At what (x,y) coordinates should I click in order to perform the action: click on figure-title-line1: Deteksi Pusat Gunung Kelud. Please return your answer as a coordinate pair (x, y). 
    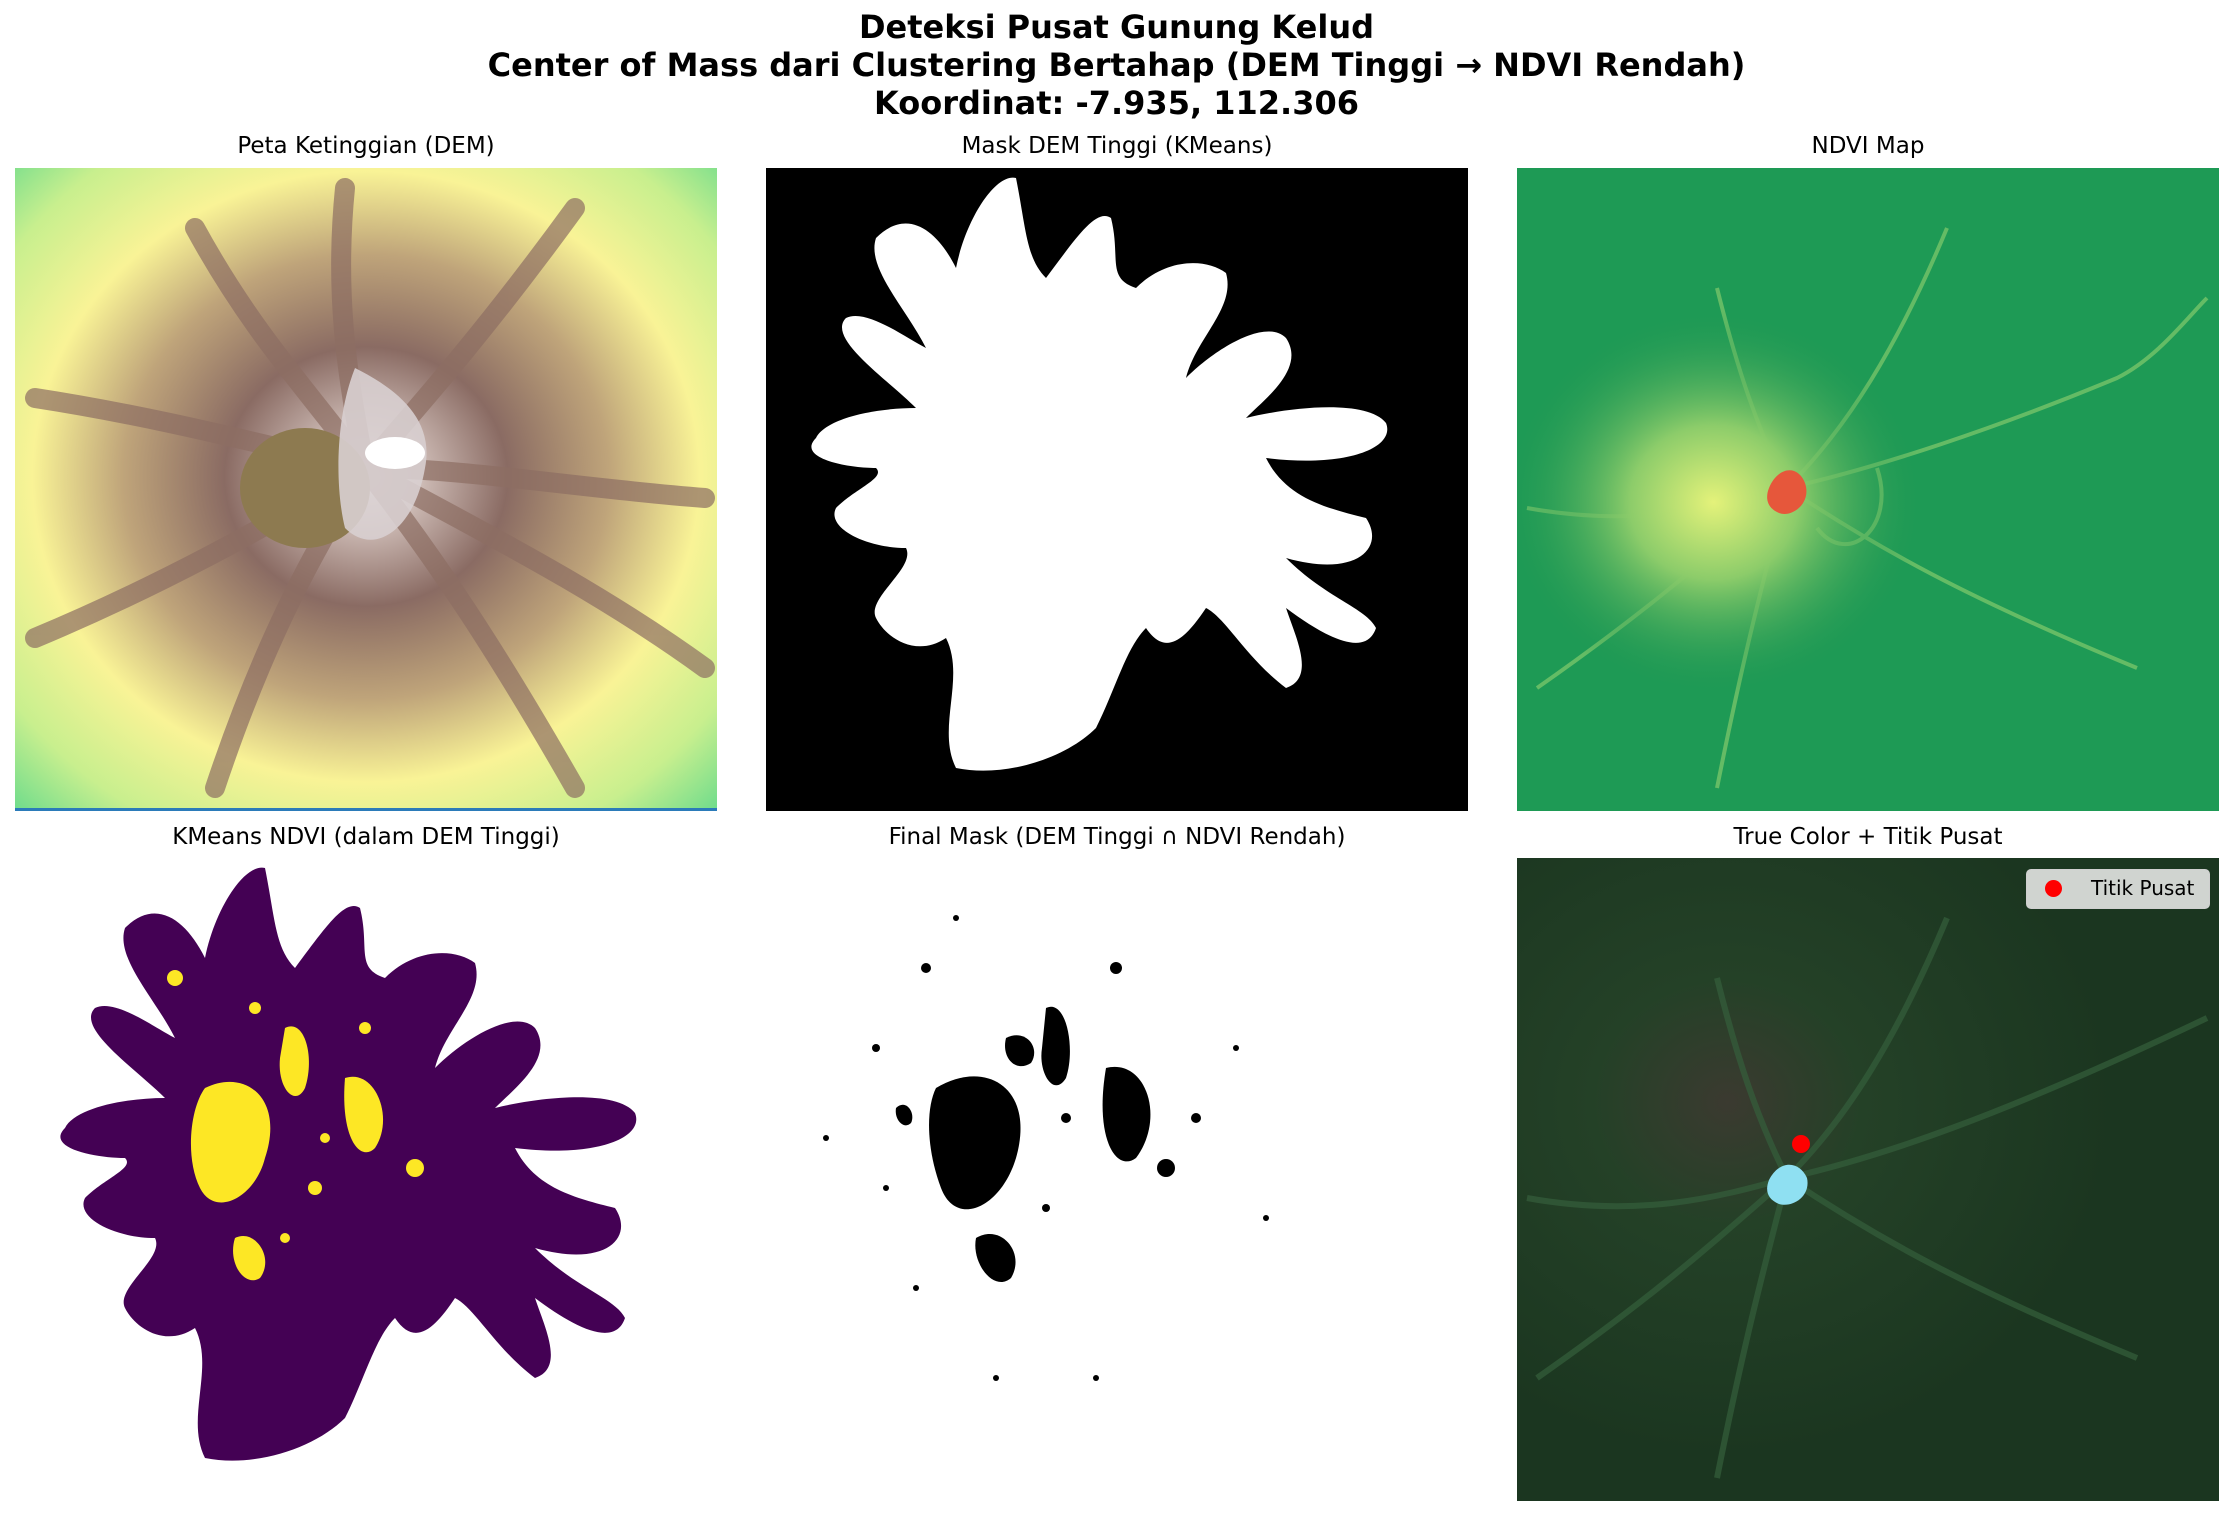
    Looking at the image, I should click on (1116, 27).